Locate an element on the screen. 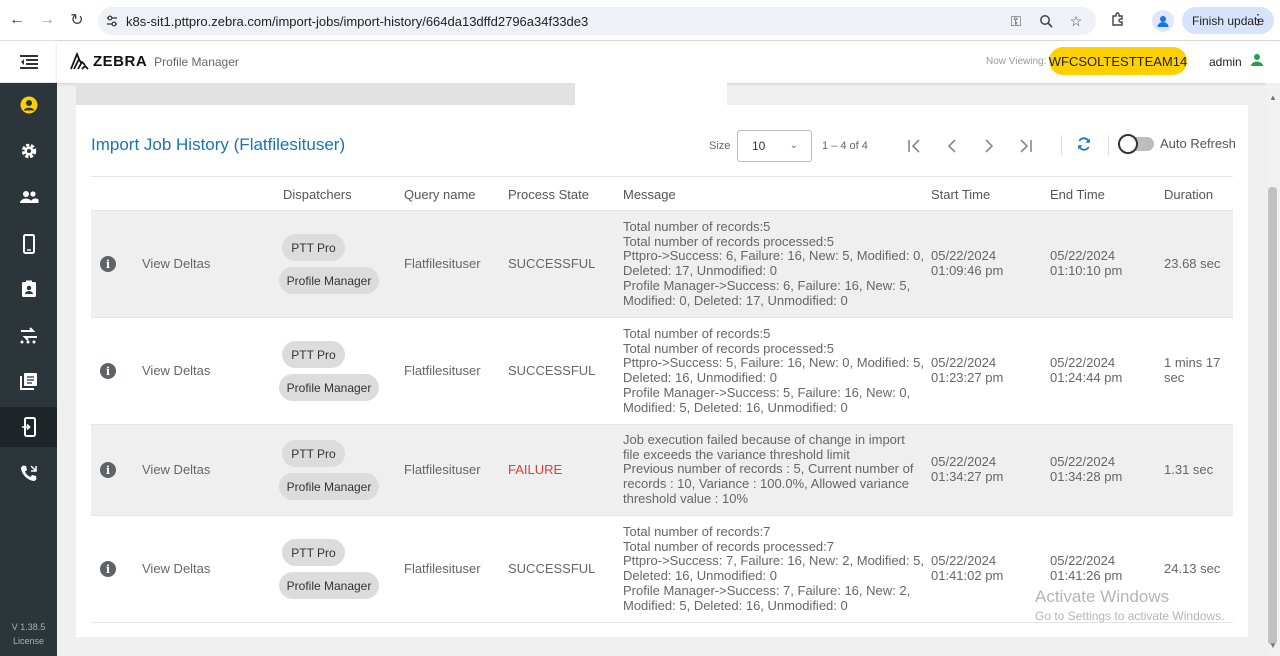  back-icon: ← is located at coordinates (17, 19).